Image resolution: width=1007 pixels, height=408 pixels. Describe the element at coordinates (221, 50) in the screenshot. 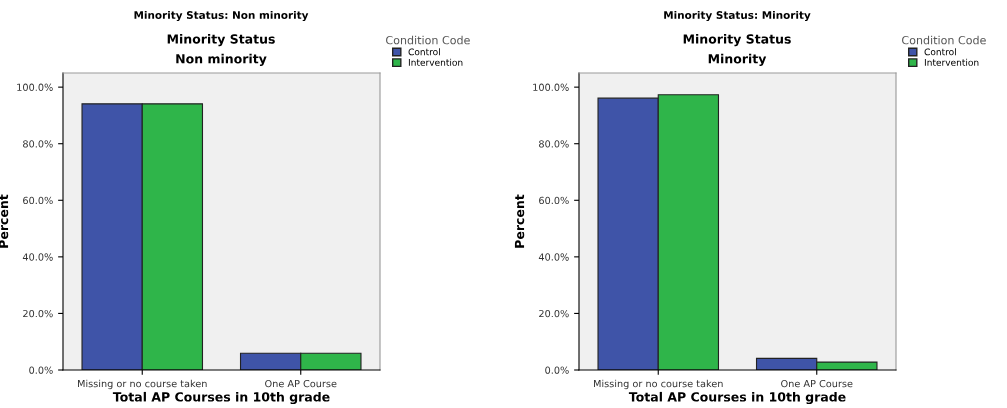

I see `chart-subtitle: Minority Status Non minority` at that location.